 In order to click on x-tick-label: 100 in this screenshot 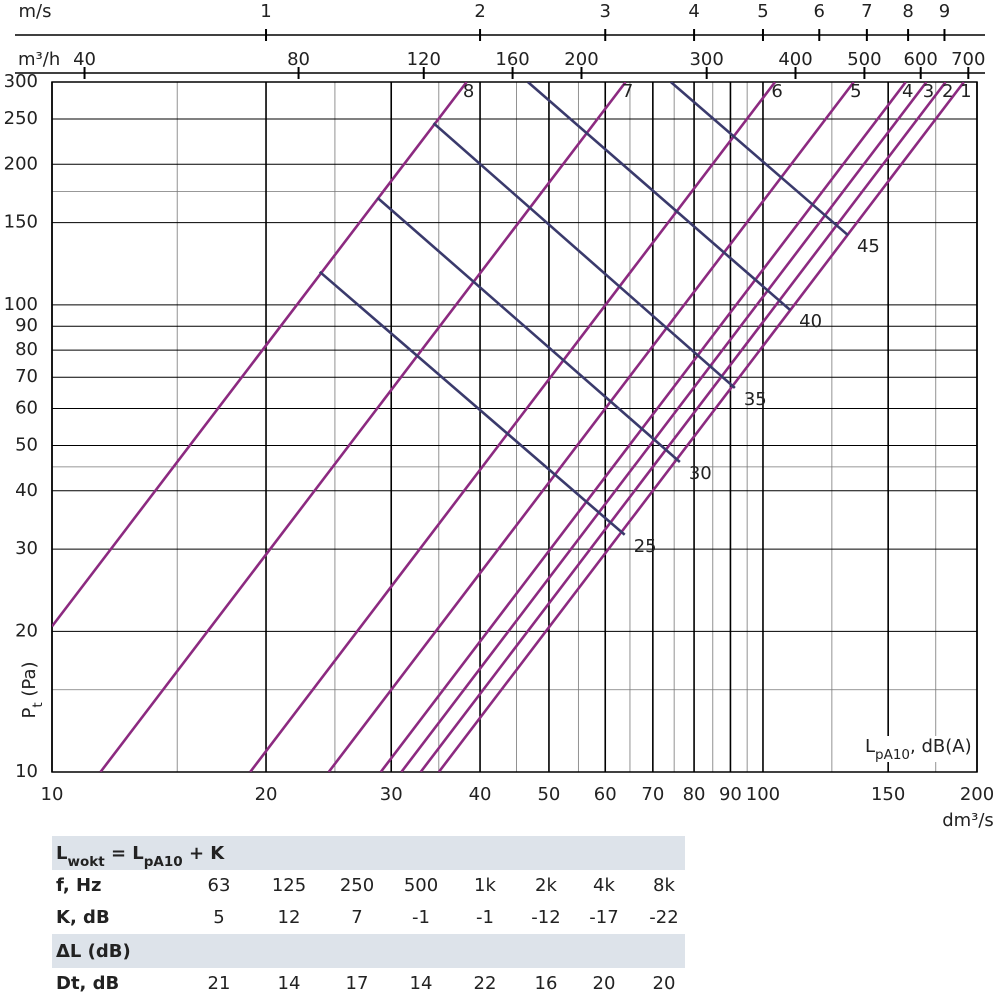, I will do `click(763, 794)`.